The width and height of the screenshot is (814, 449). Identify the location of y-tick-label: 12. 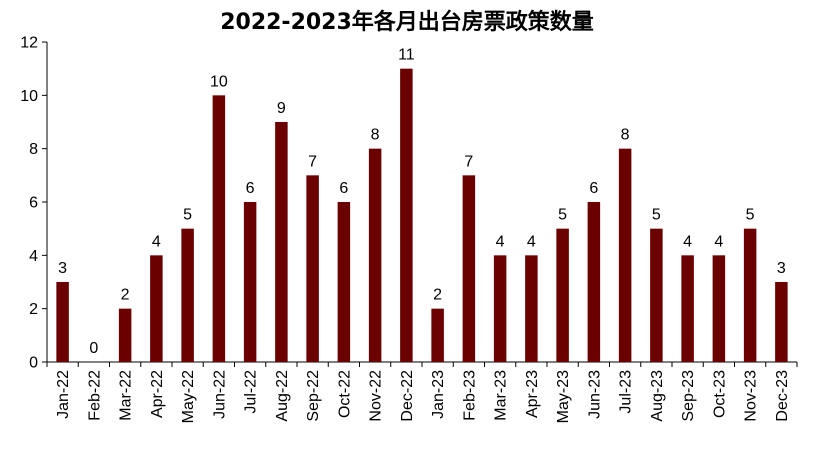
(29, 43).